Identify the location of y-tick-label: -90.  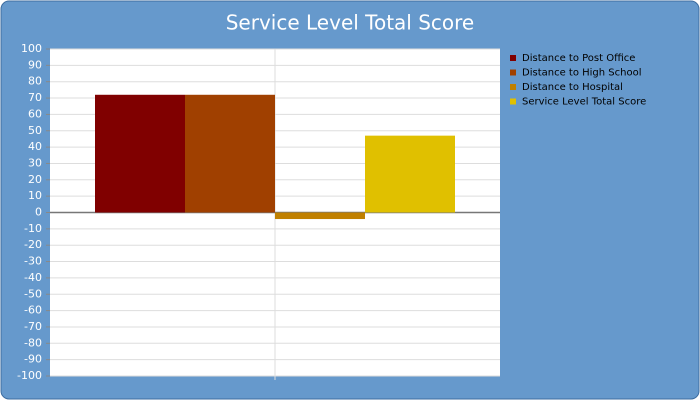
(33, 359).